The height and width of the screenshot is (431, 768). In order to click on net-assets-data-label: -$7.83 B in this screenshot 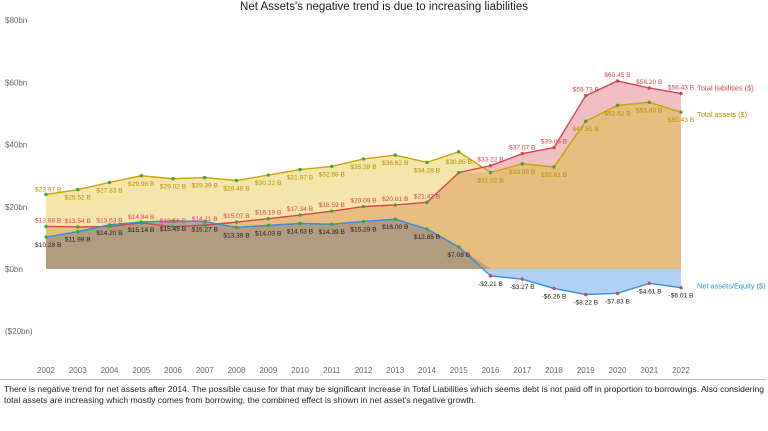, I will do `click(618, 301)`.